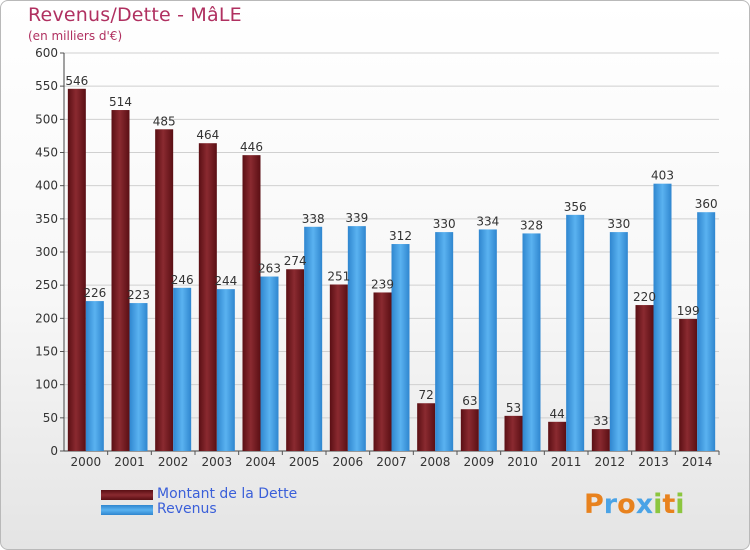 The width and height of the screenshot is (750, 550). What do you see at coordinates (653, 462) in the screenshot?
I see `x-tick-label: 2013` at bounding box center [653, 462].